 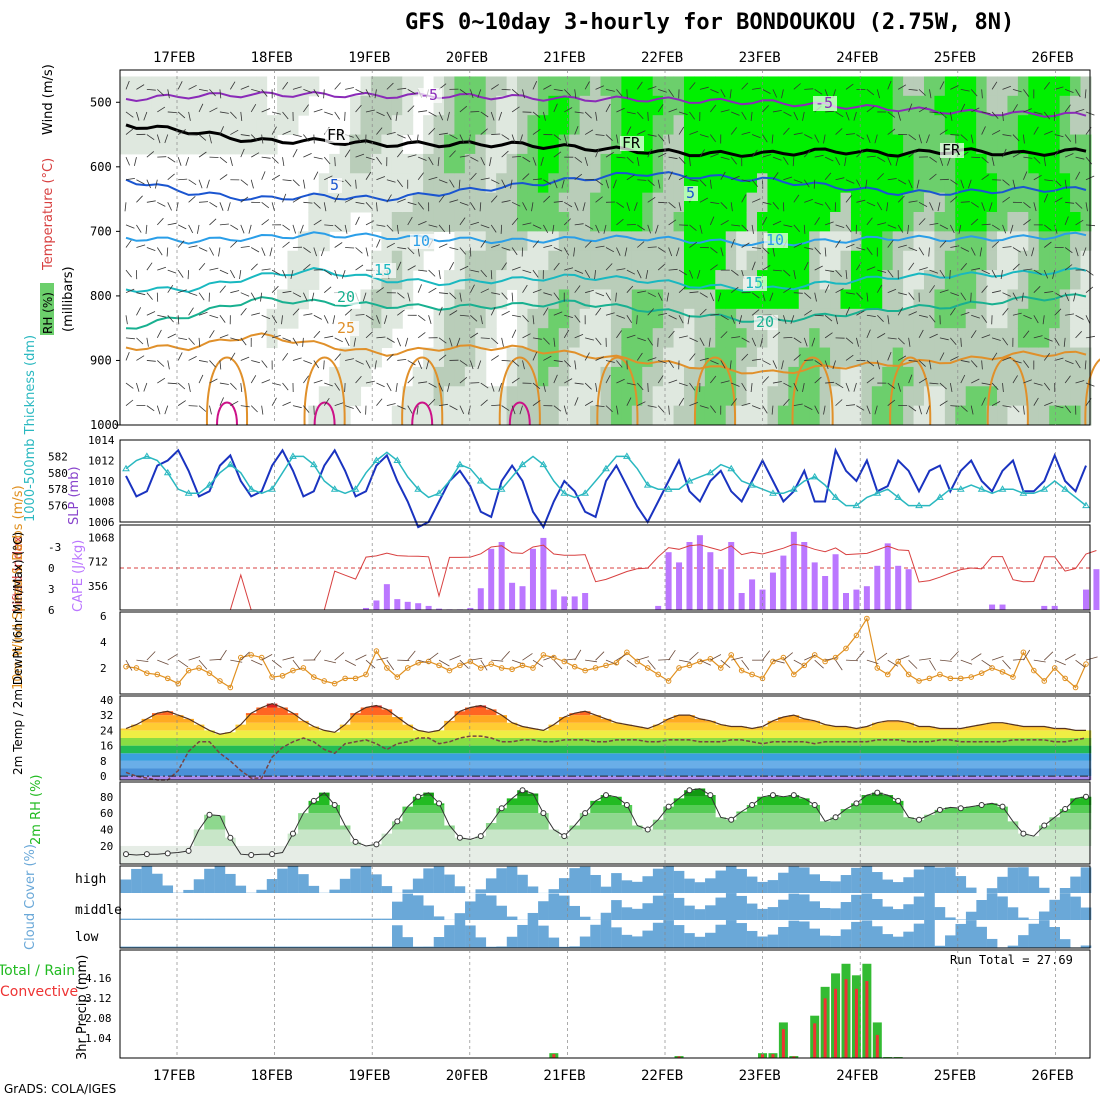 I want to click on rh2m-point, so click(x=146, y=854).